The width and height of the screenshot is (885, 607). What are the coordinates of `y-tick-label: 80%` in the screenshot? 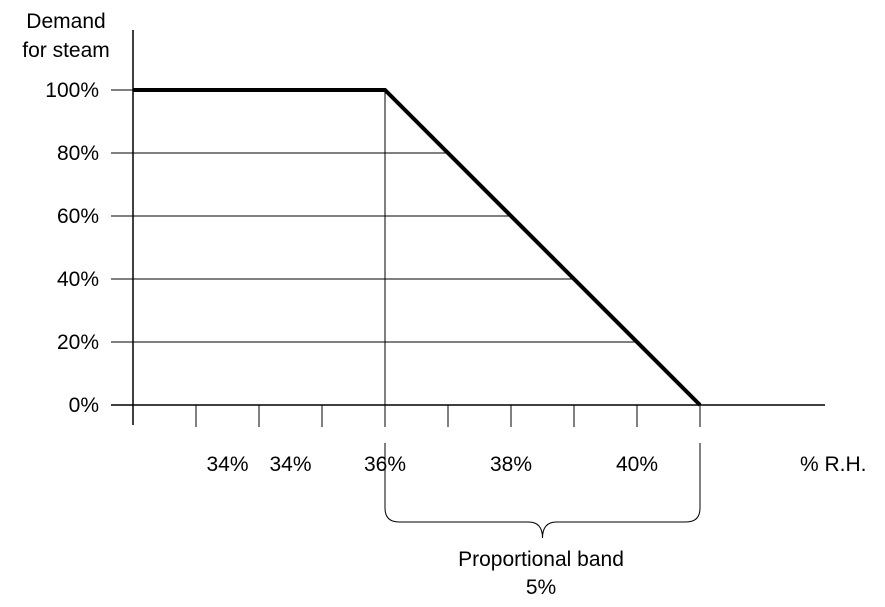 It's located at (78, 153).